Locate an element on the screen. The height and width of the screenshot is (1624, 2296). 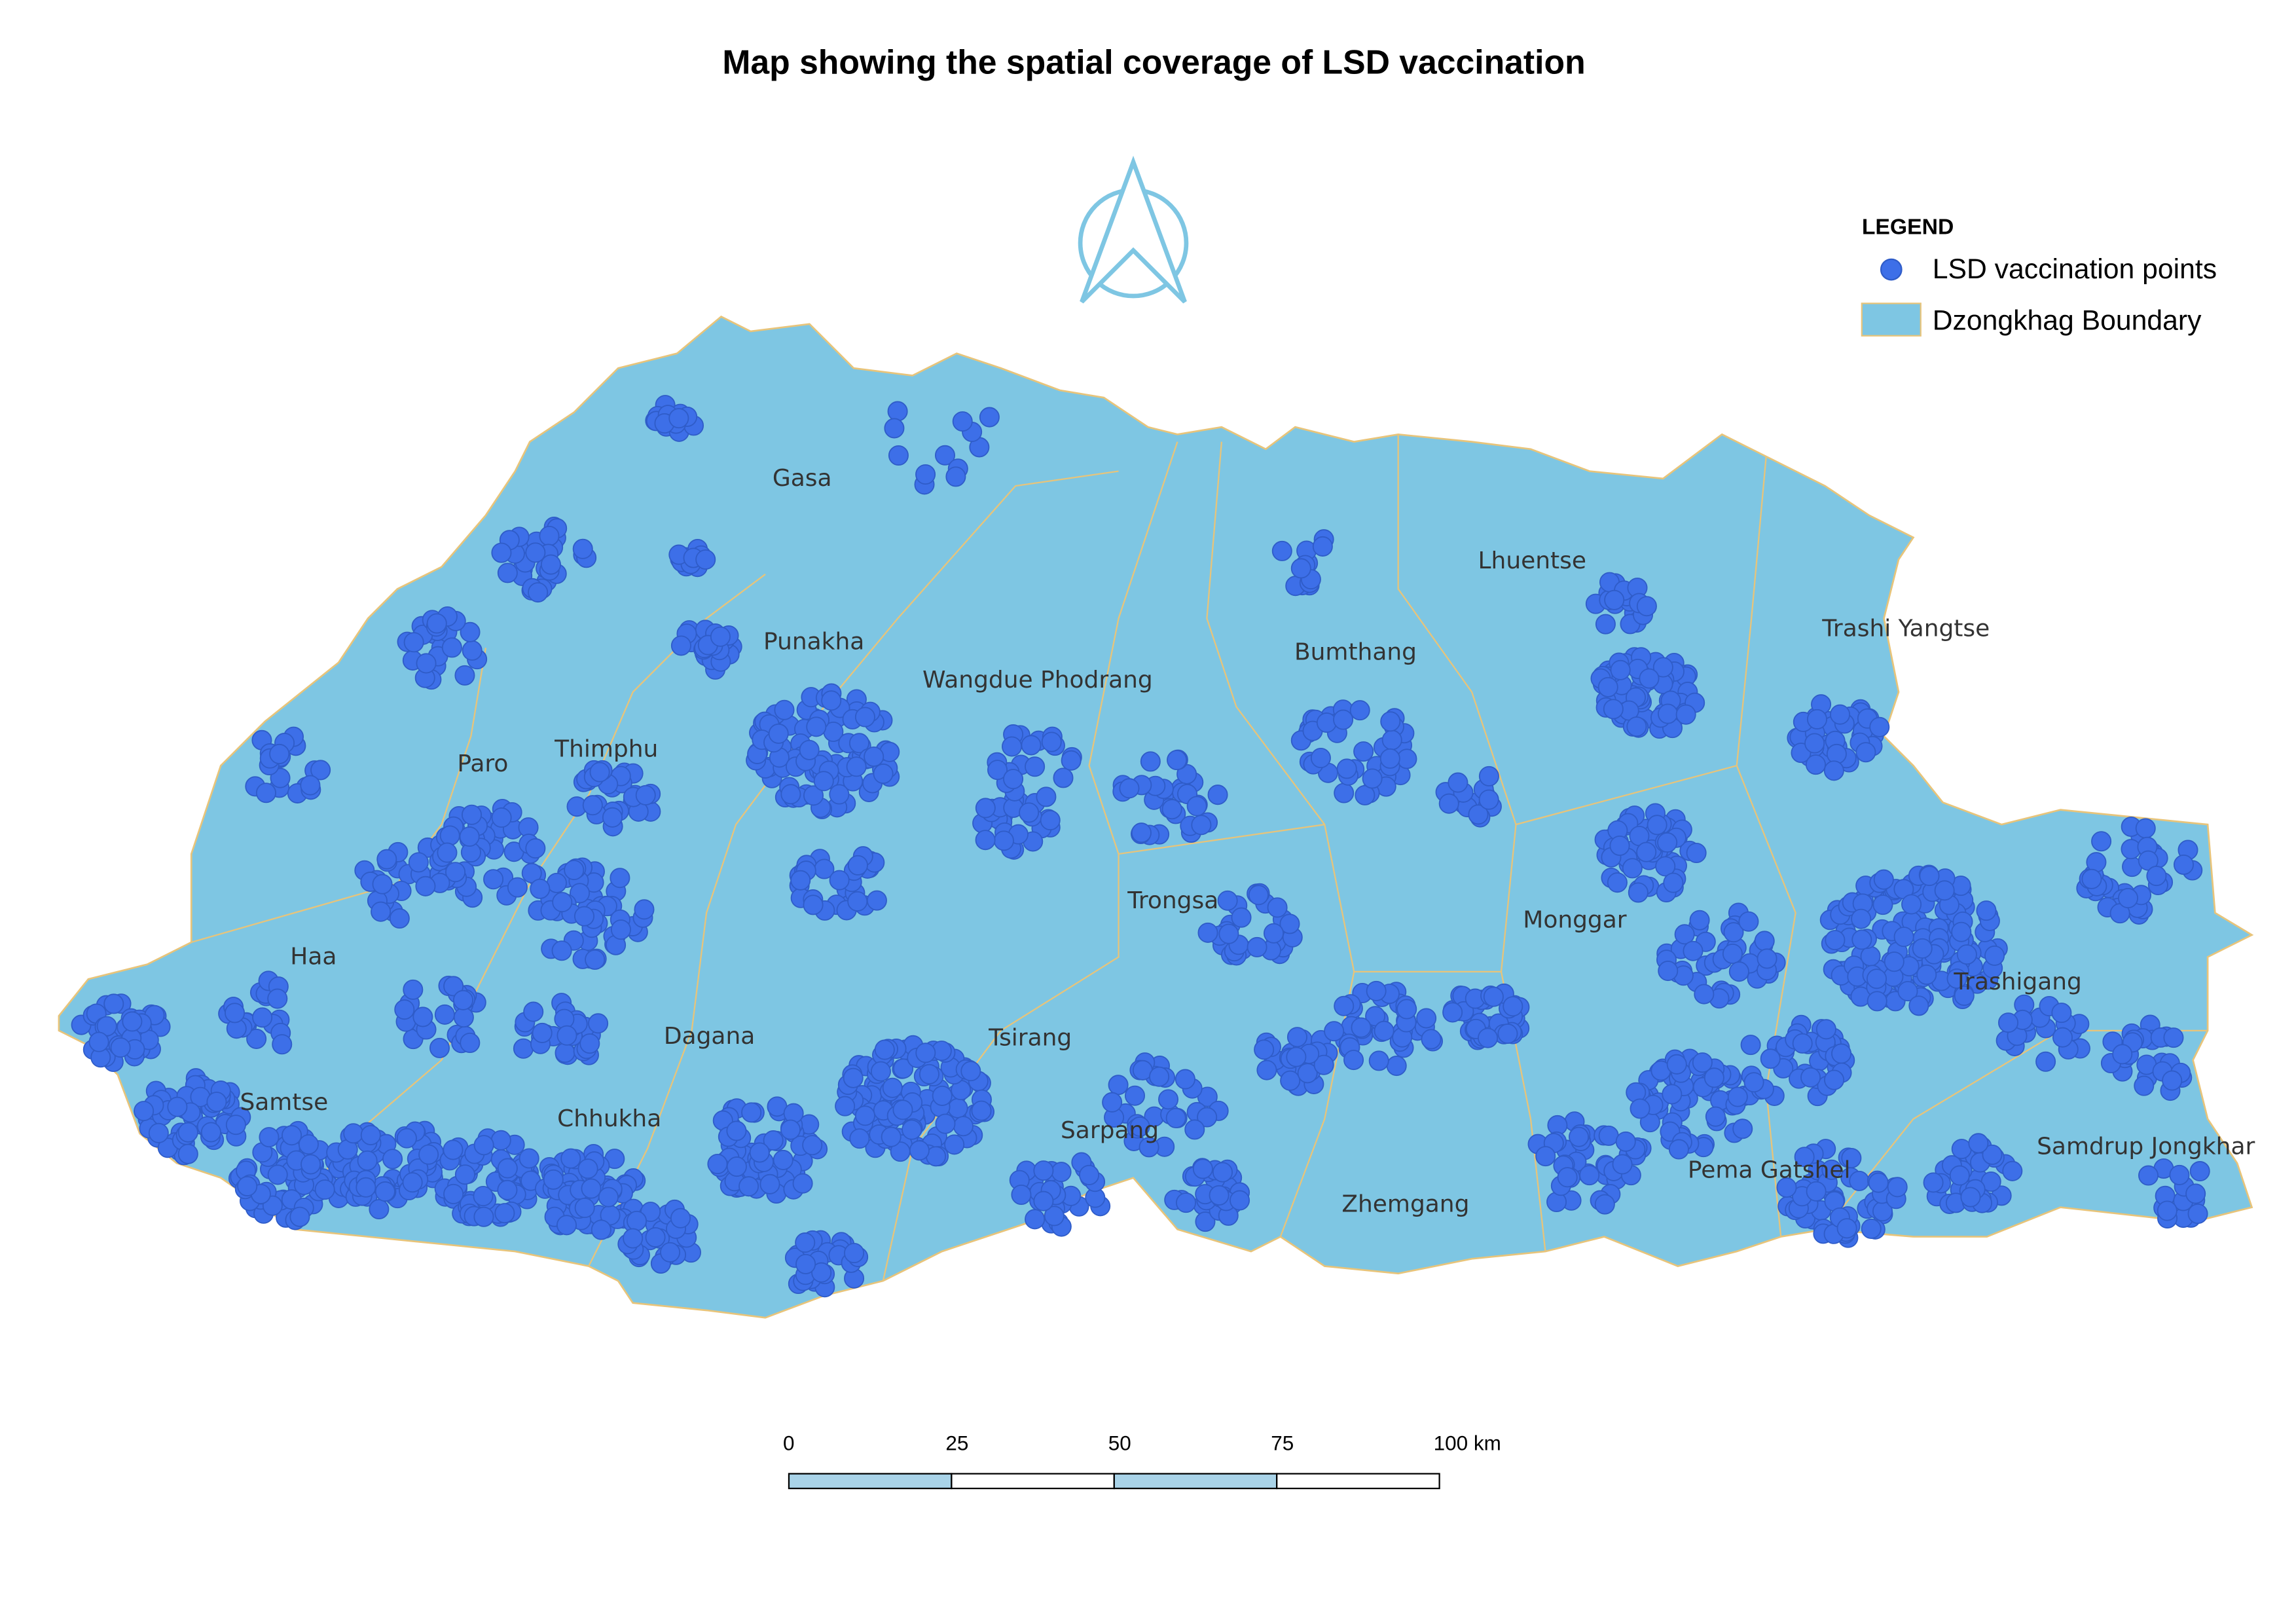
district-label: Gasa is located at coordinates (802, 478).